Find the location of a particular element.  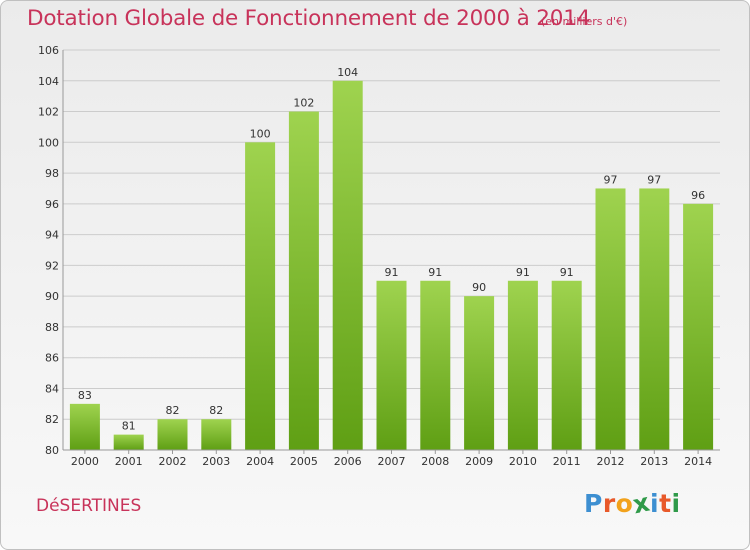

y-tick-label: 100 is located at coordinates (48, 142).